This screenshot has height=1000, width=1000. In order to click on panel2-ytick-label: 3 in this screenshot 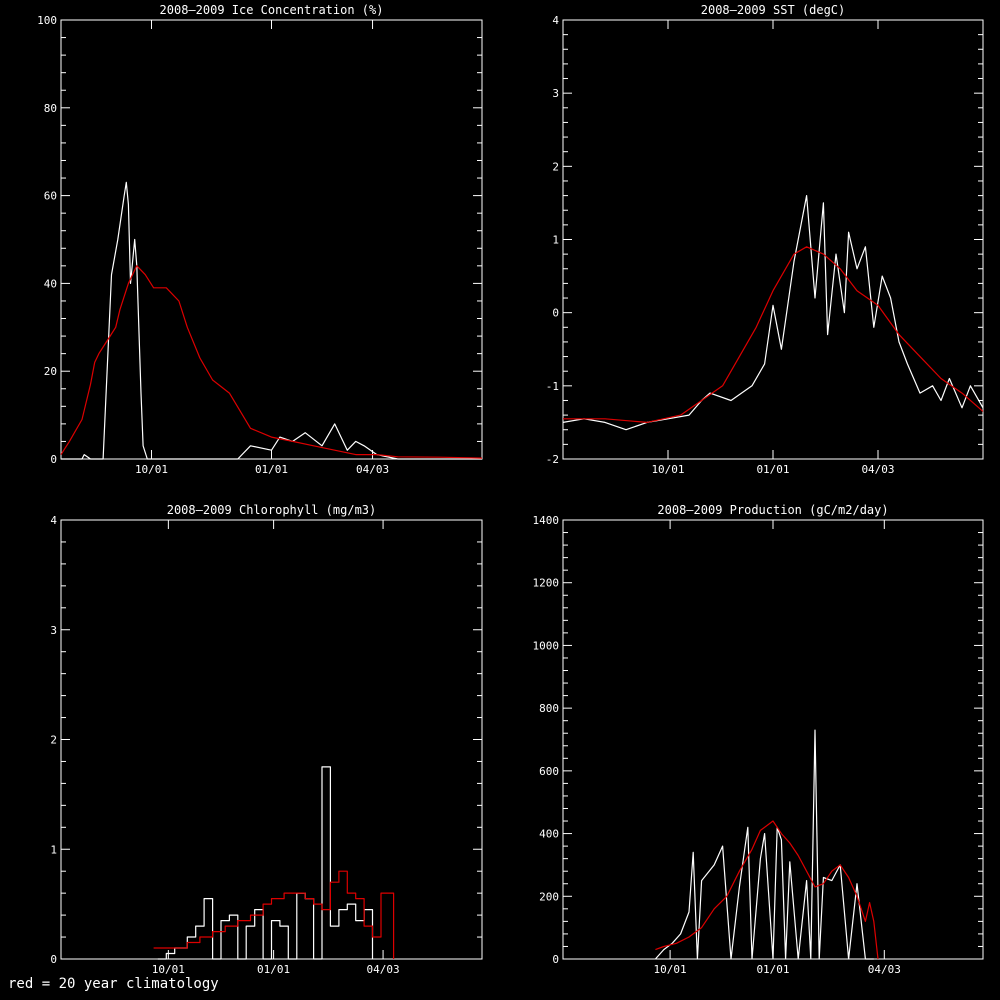, I will do `click(555, 93)`.